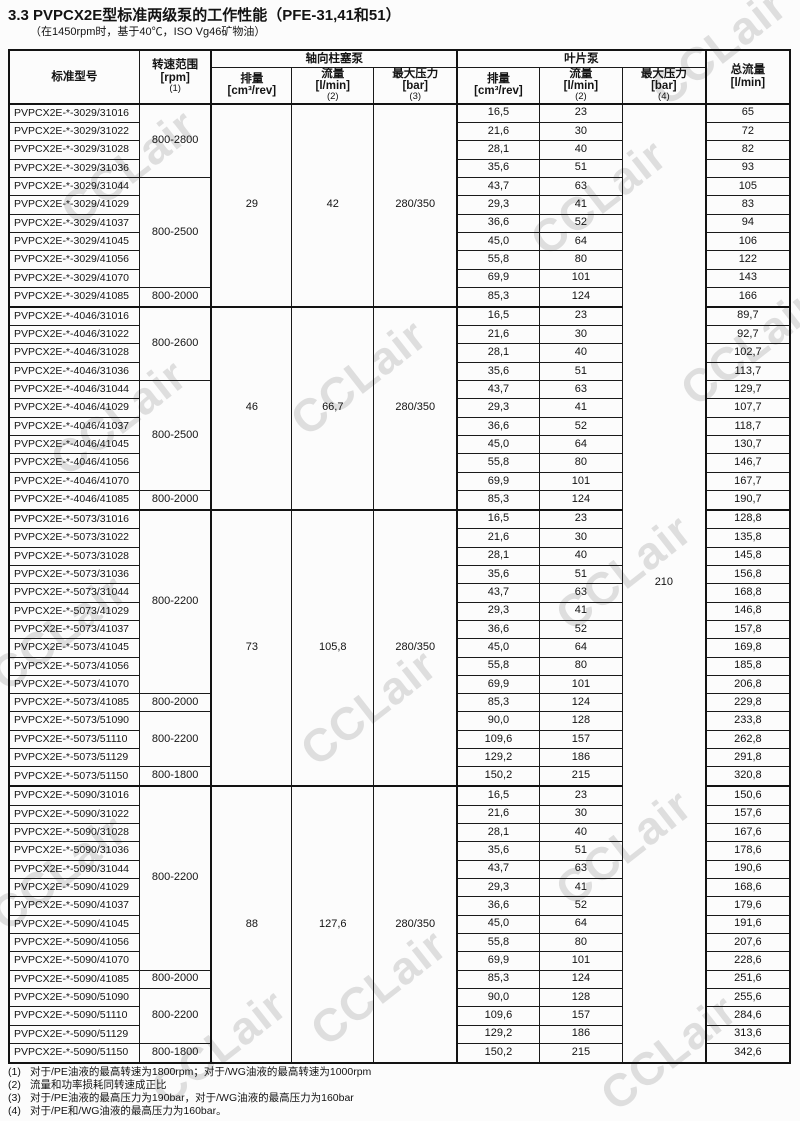  I want to click on vane-flow-cell: 124, so click(581, 979).